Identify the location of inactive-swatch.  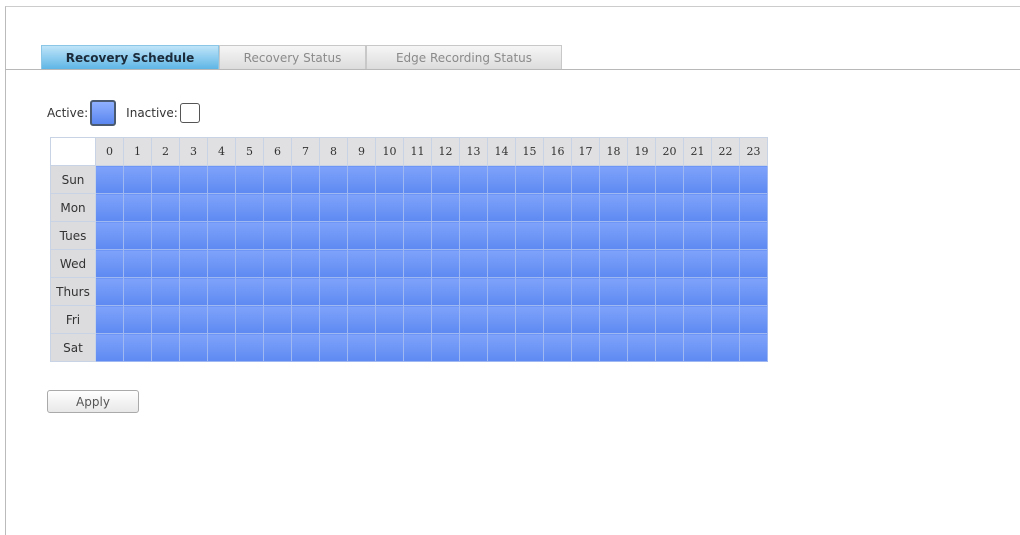
(189, 113).